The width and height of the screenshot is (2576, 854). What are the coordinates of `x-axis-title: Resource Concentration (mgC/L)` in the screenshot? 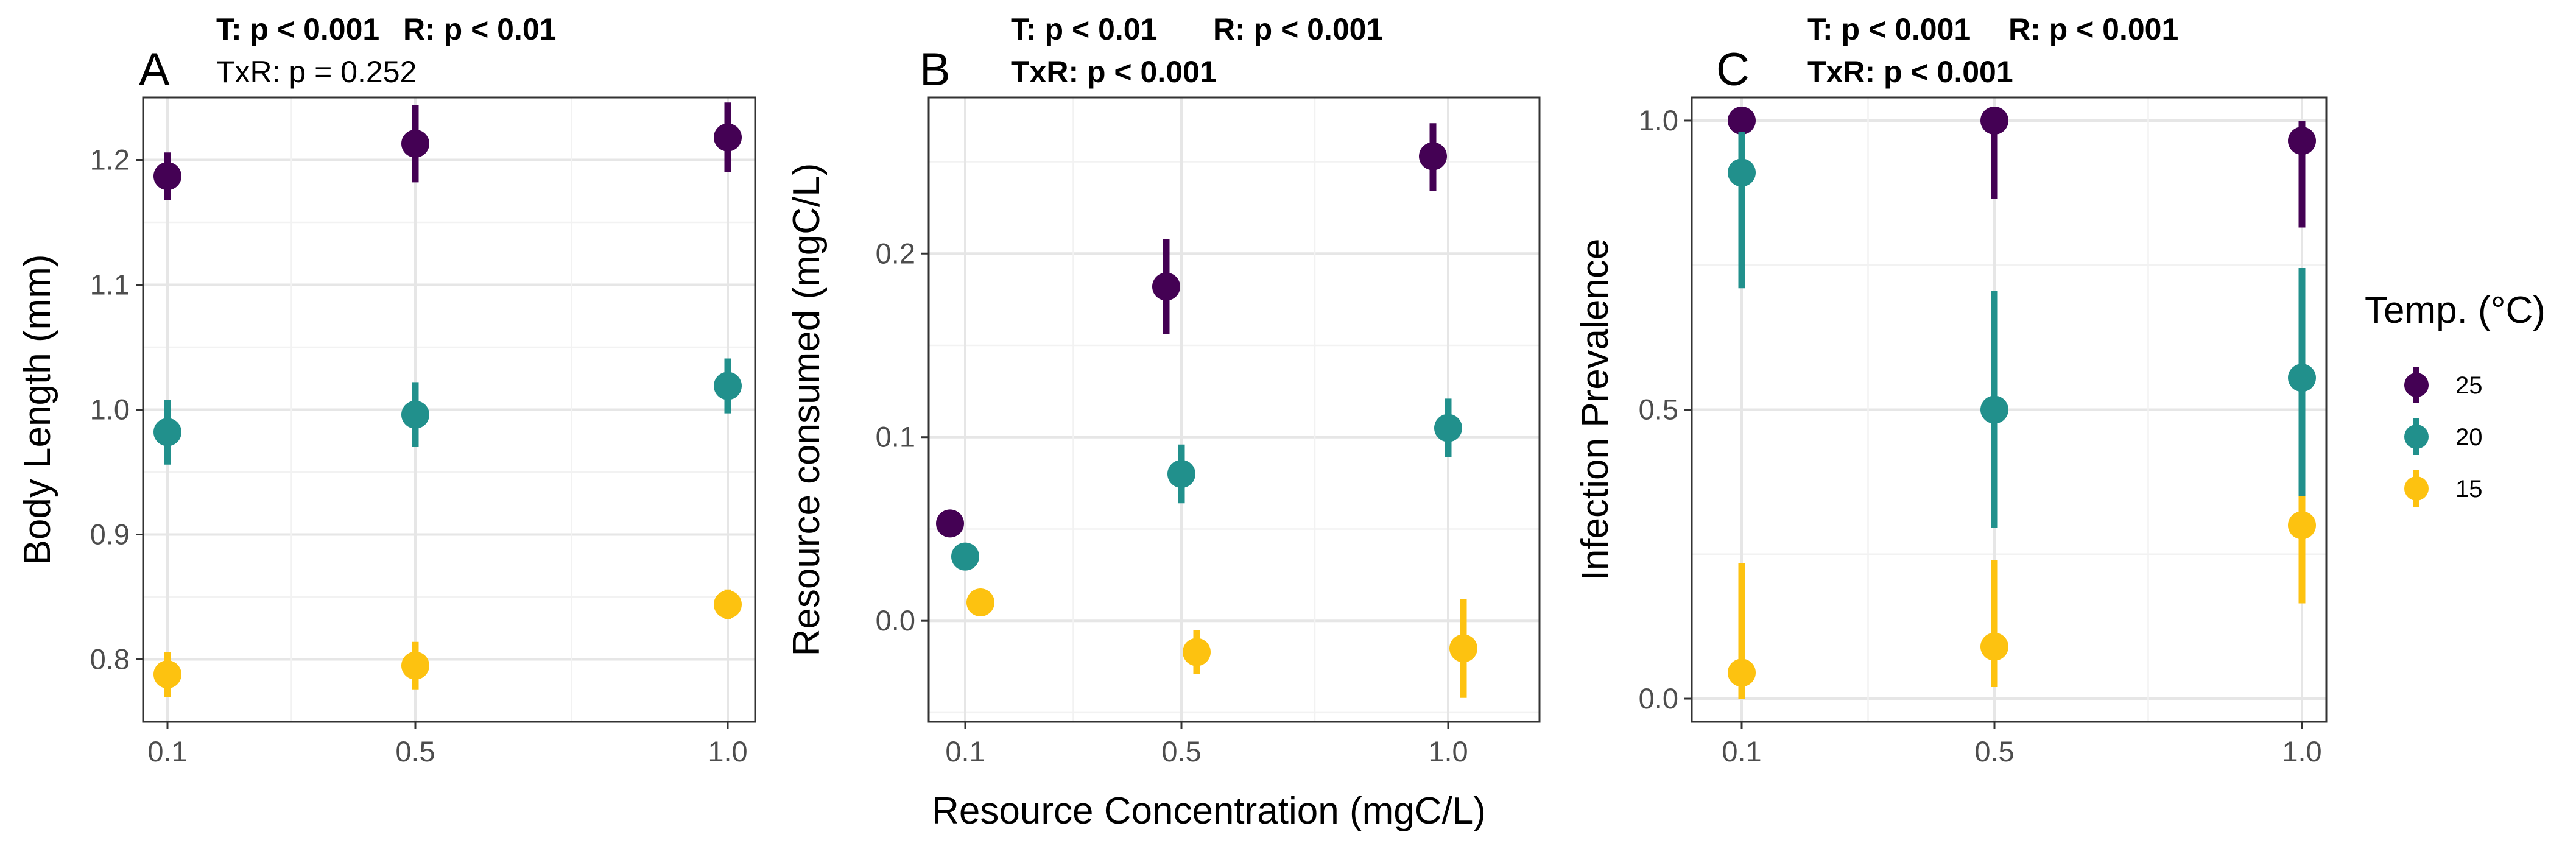 It's located at (1209, 811).